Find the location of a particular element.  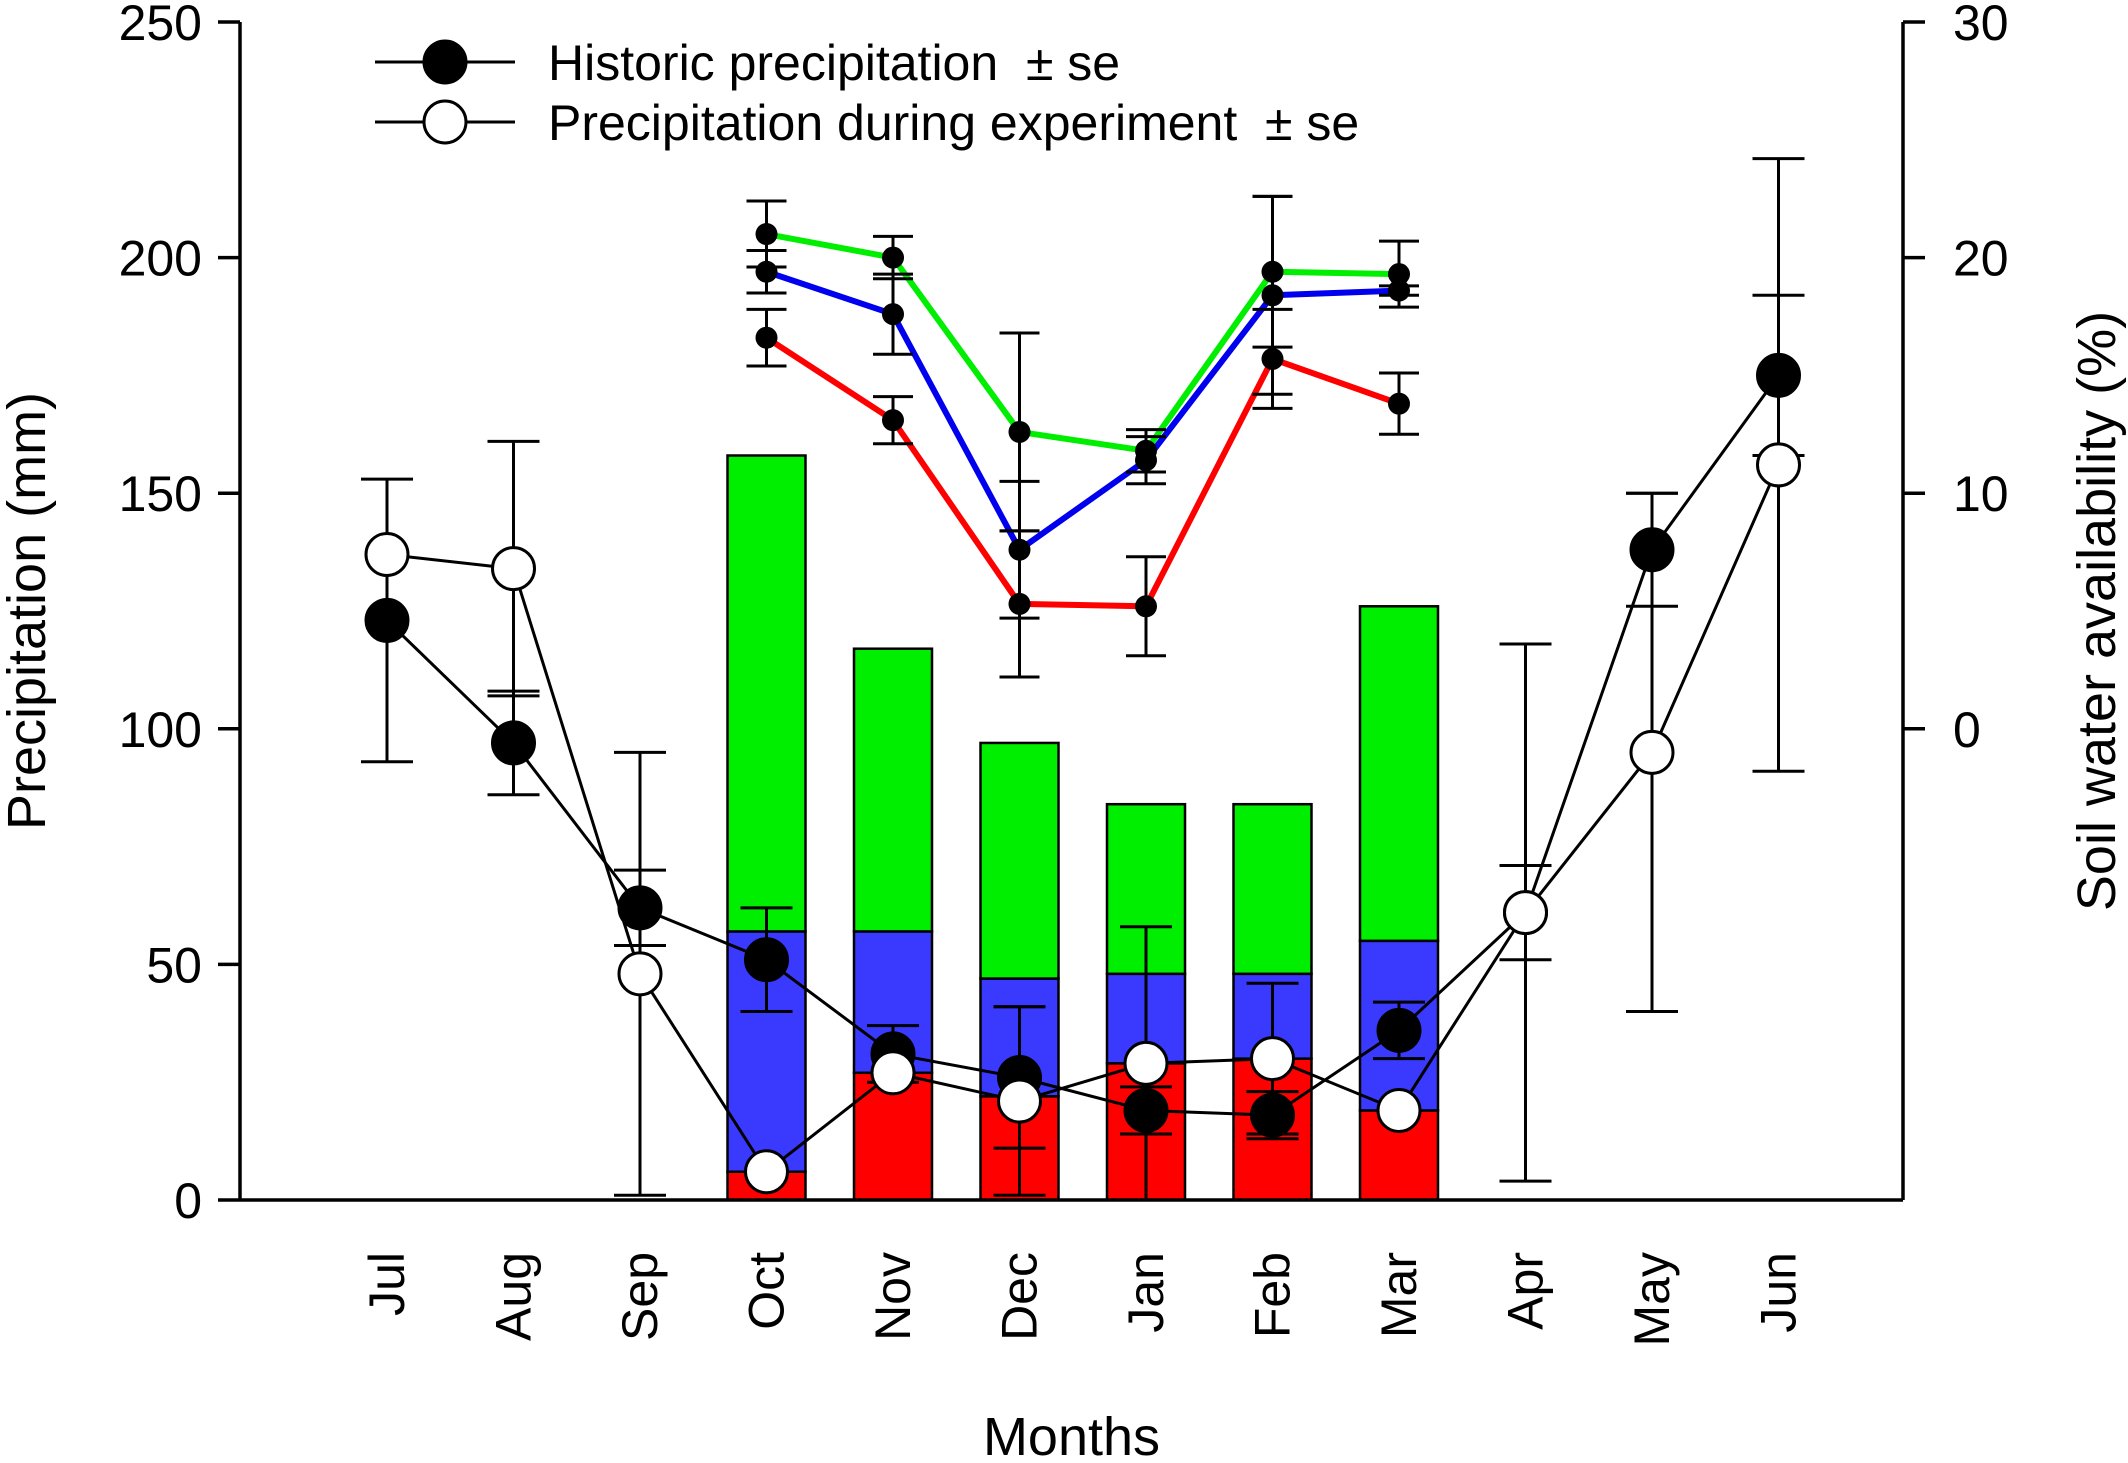

soil-series-1-point-oct is located at coordinates (766, 234).